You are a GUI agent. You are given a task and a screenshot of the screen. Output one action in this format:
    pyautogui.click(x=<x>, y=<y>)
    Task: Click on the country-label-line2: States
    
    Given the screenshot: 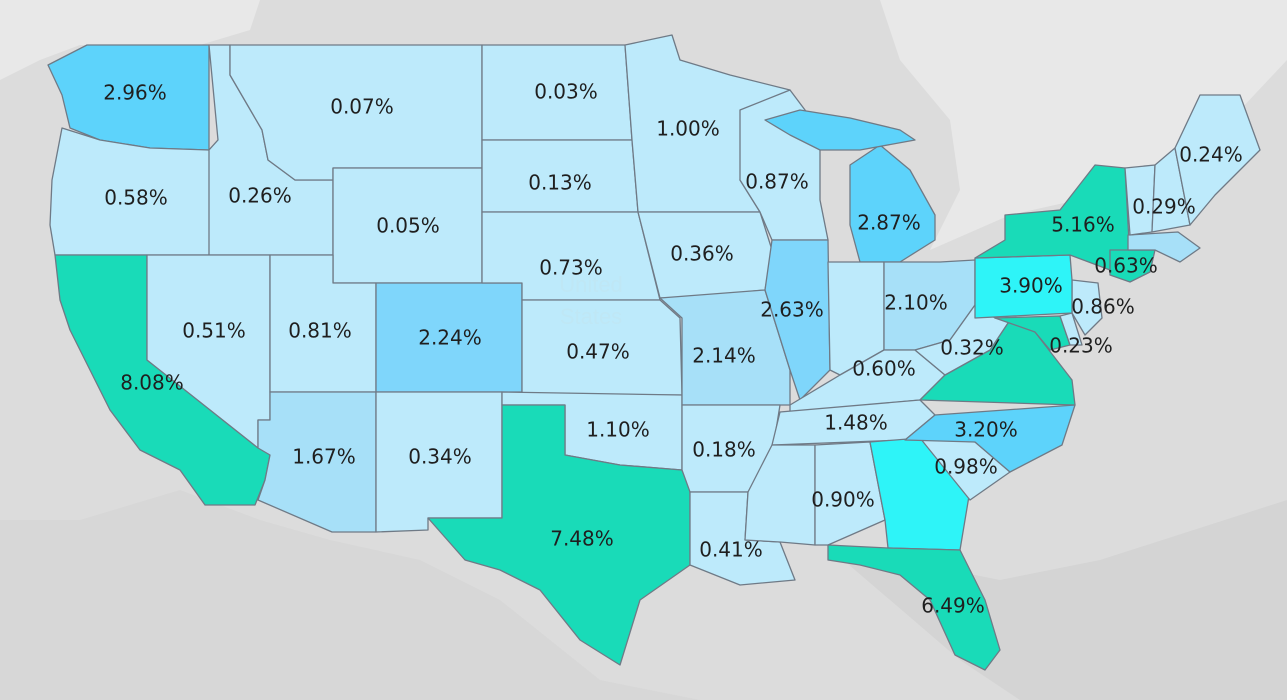 What is the action you would take?
    pyautogui.click(x=591, y=316)
    